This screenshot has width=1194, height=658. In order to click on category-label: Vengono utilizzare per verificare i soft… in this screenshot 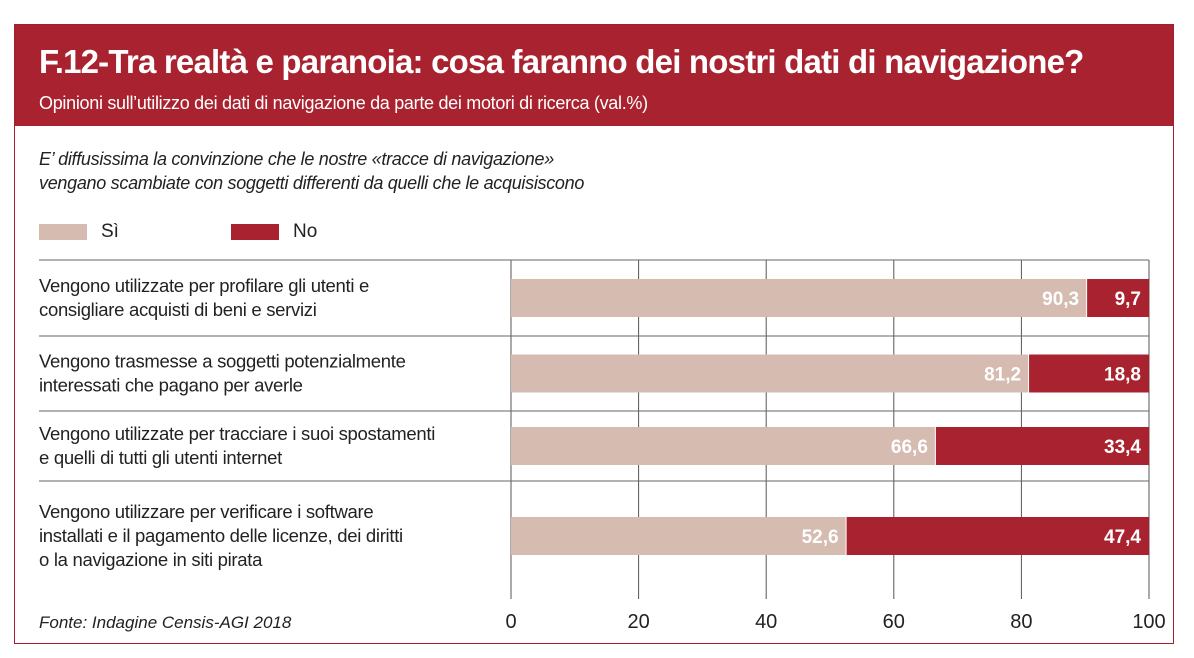, I will do `click(206, 511)`.